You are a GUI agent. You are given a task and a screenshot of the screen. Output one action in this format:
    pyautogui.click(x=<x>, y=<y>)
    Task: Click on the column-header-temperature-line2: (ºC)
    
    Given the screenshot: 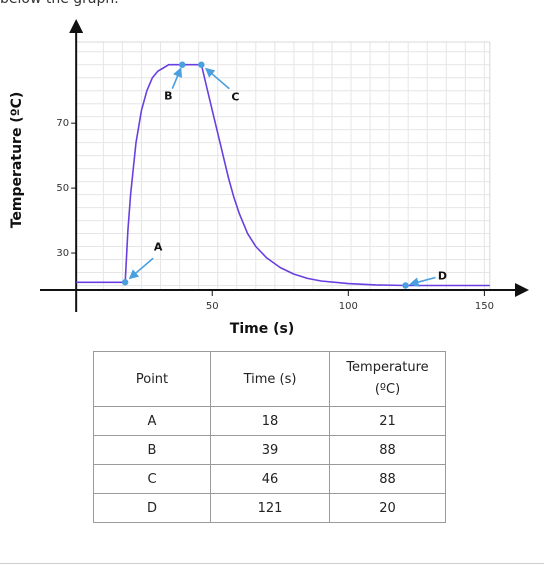 What is the action you would take?
    pyautogui.click(x=387, y=389)
    